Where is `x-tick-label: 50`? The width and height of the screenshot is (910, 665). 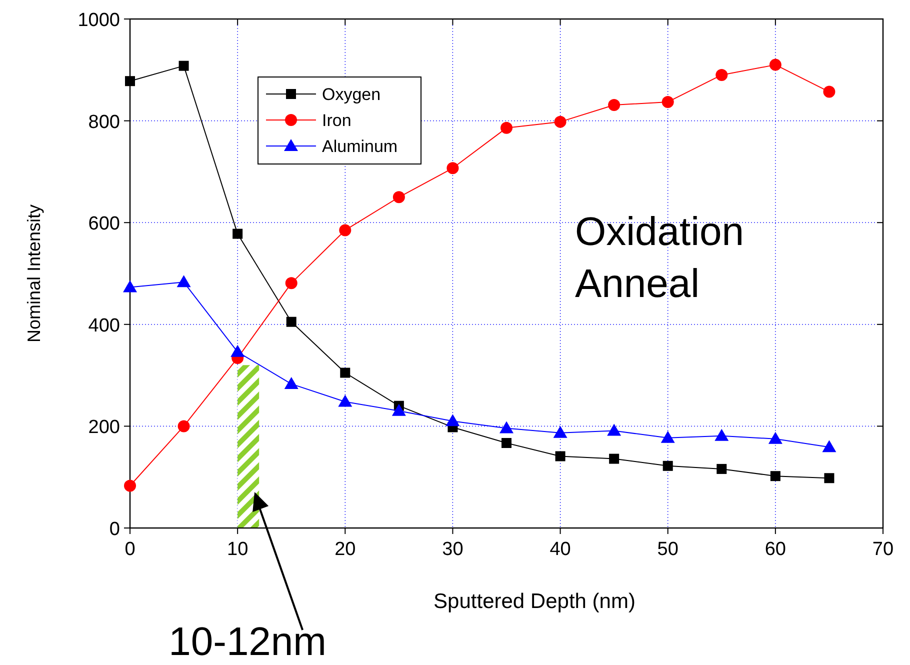
x-tick-label: 50 is located at coordinates (667, 549).